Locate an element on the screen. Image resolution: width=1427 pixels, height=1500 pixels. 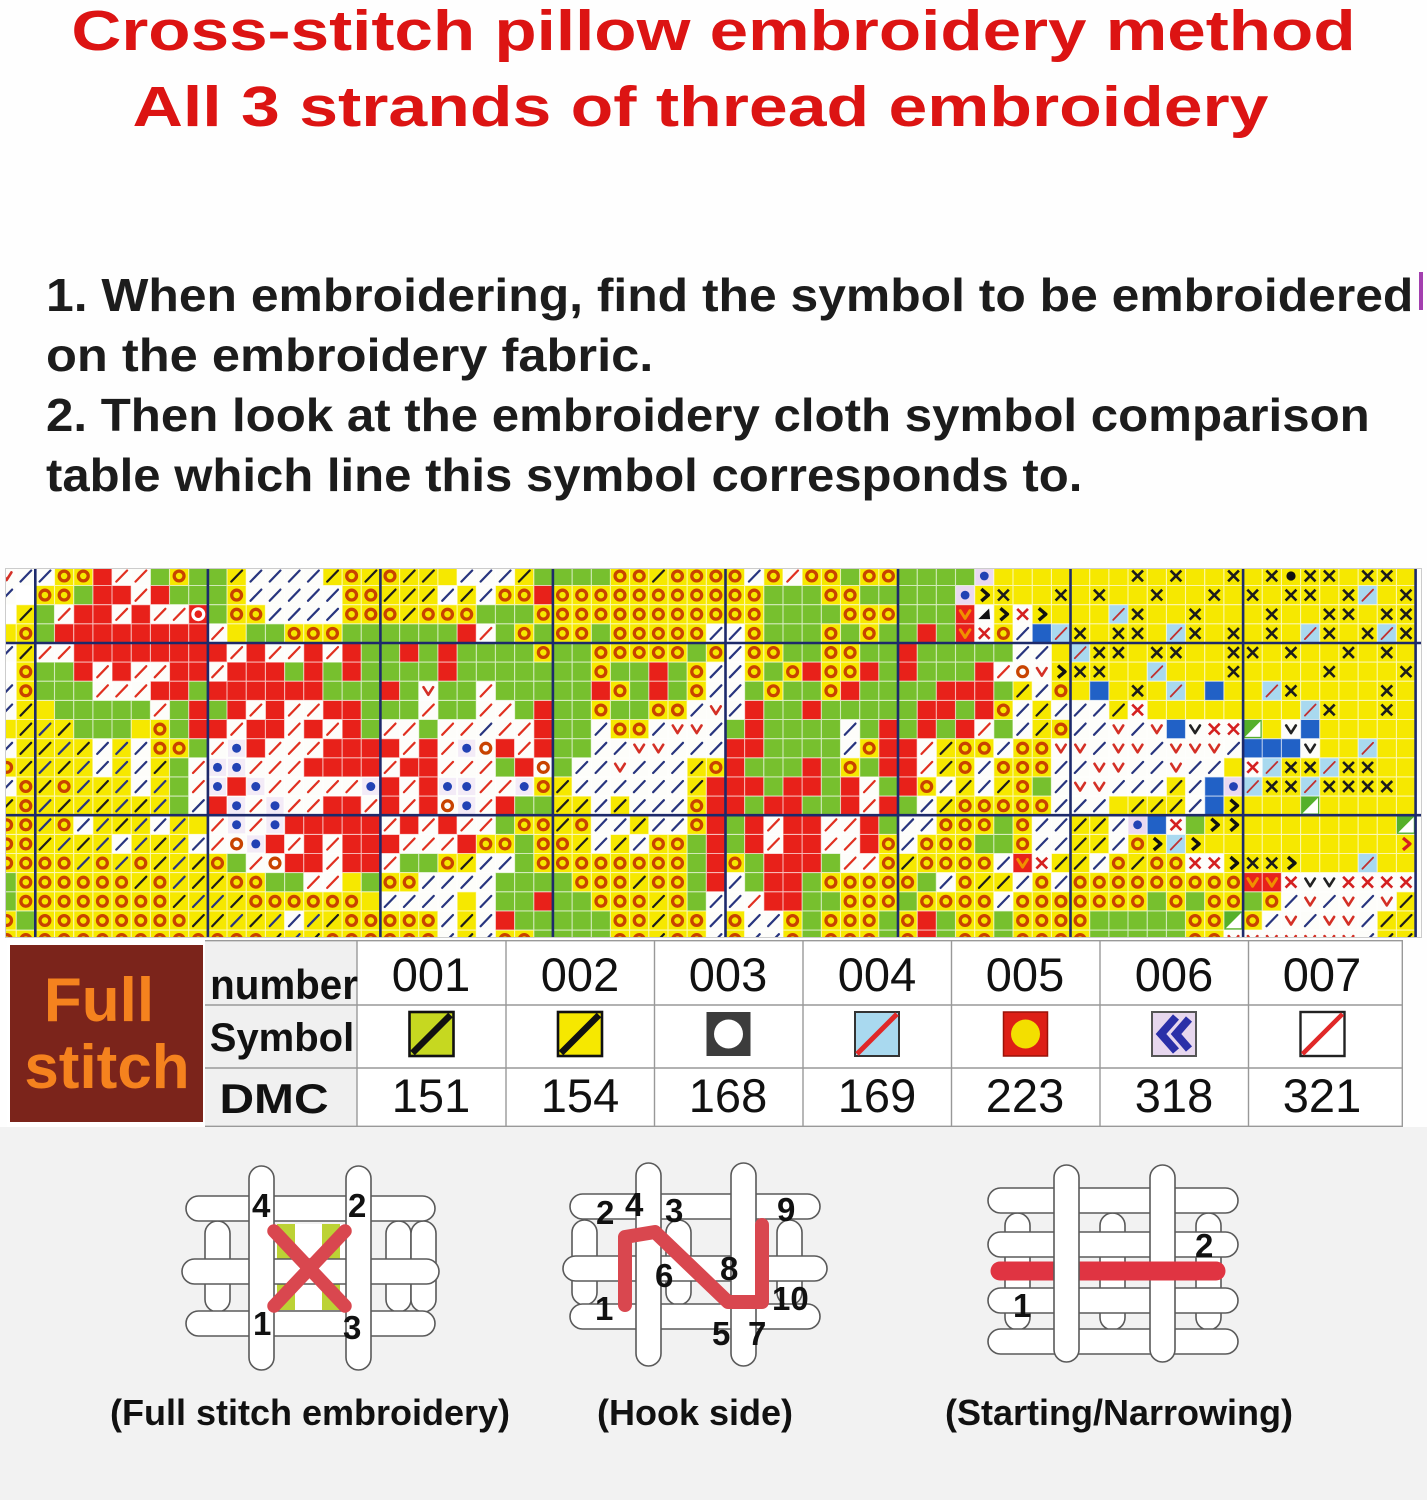
svg-text: Full is located at coordinates (99, 1000).